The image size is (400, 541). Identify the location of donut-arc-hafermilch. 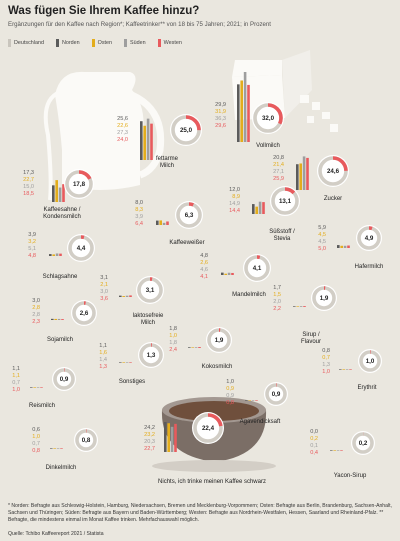
(369, 238).